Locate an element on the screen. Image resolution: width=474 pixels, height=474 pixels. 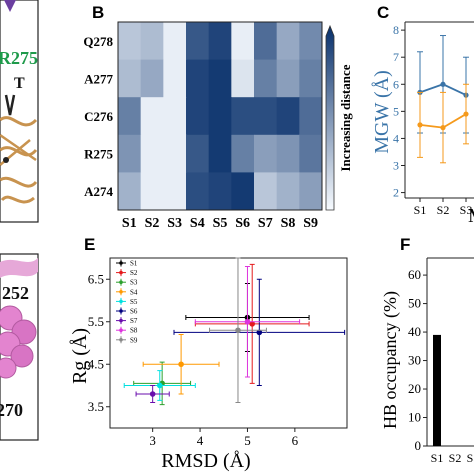
hb-y-tick-label: 10 is located at coordinates (414, 417).